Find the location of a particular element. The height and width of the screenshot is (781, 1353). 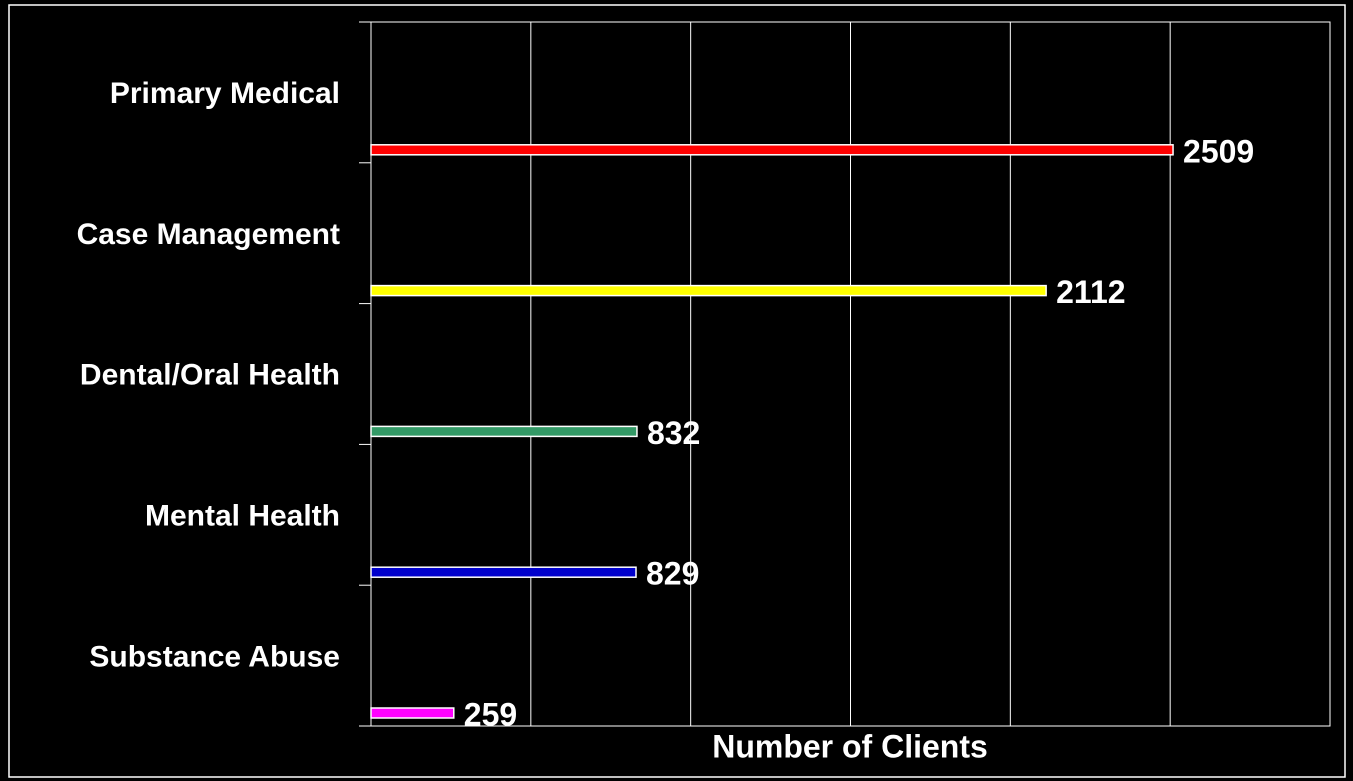

value-label: 2112 is located at coordinates (1090, 292).